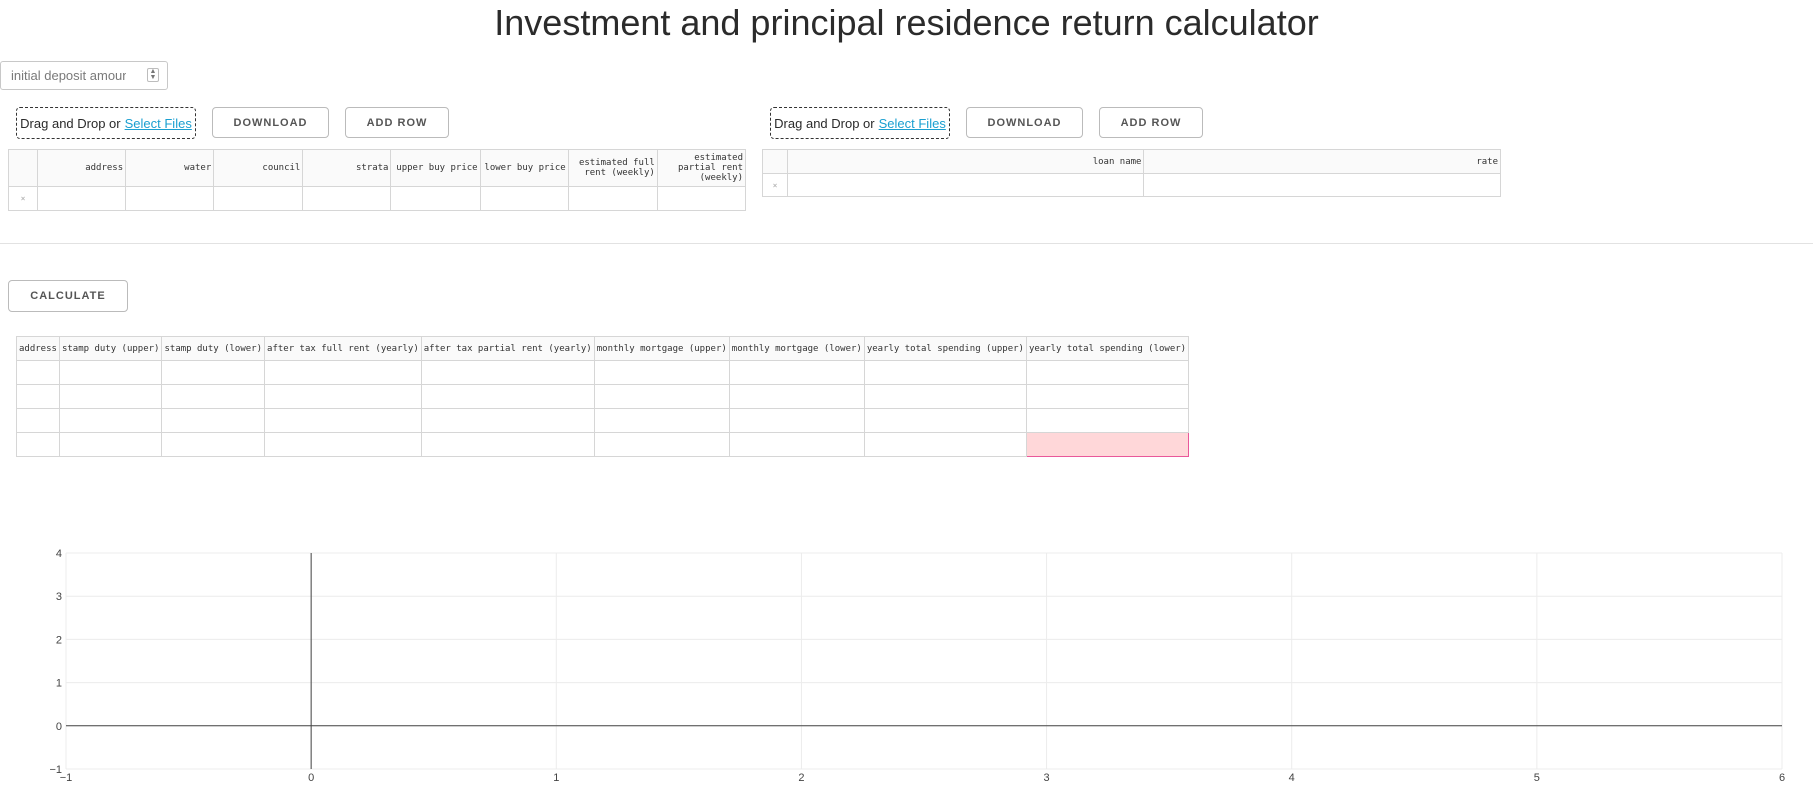 This screenshot has width=1813, height=802. I want to click on upload-text: Drag and Drop or, so click(70, 123).